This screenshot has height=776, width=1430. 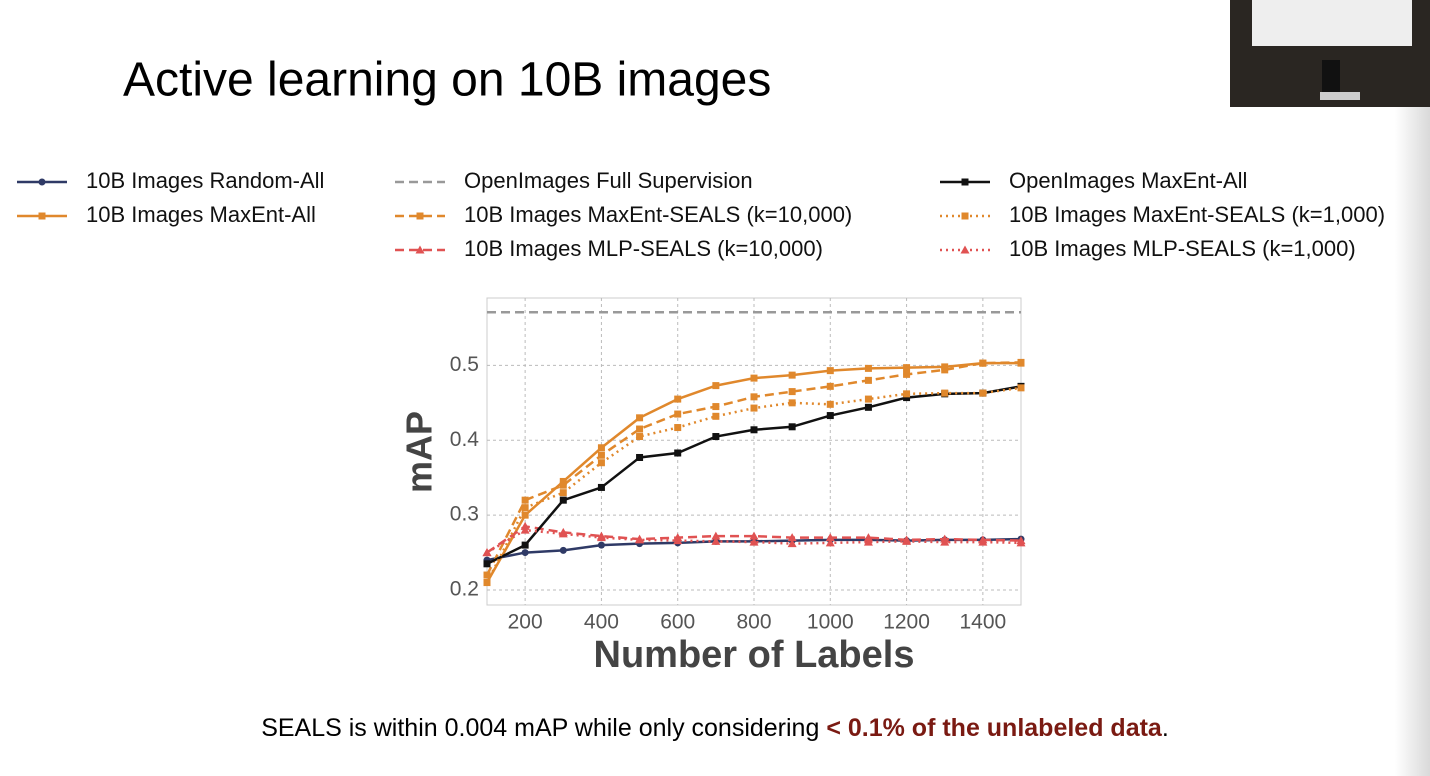 What do you see at coordinates (830, 622) in the screenshot?
I see `x-tick-label: 1000` at bounding box center [830, 622].